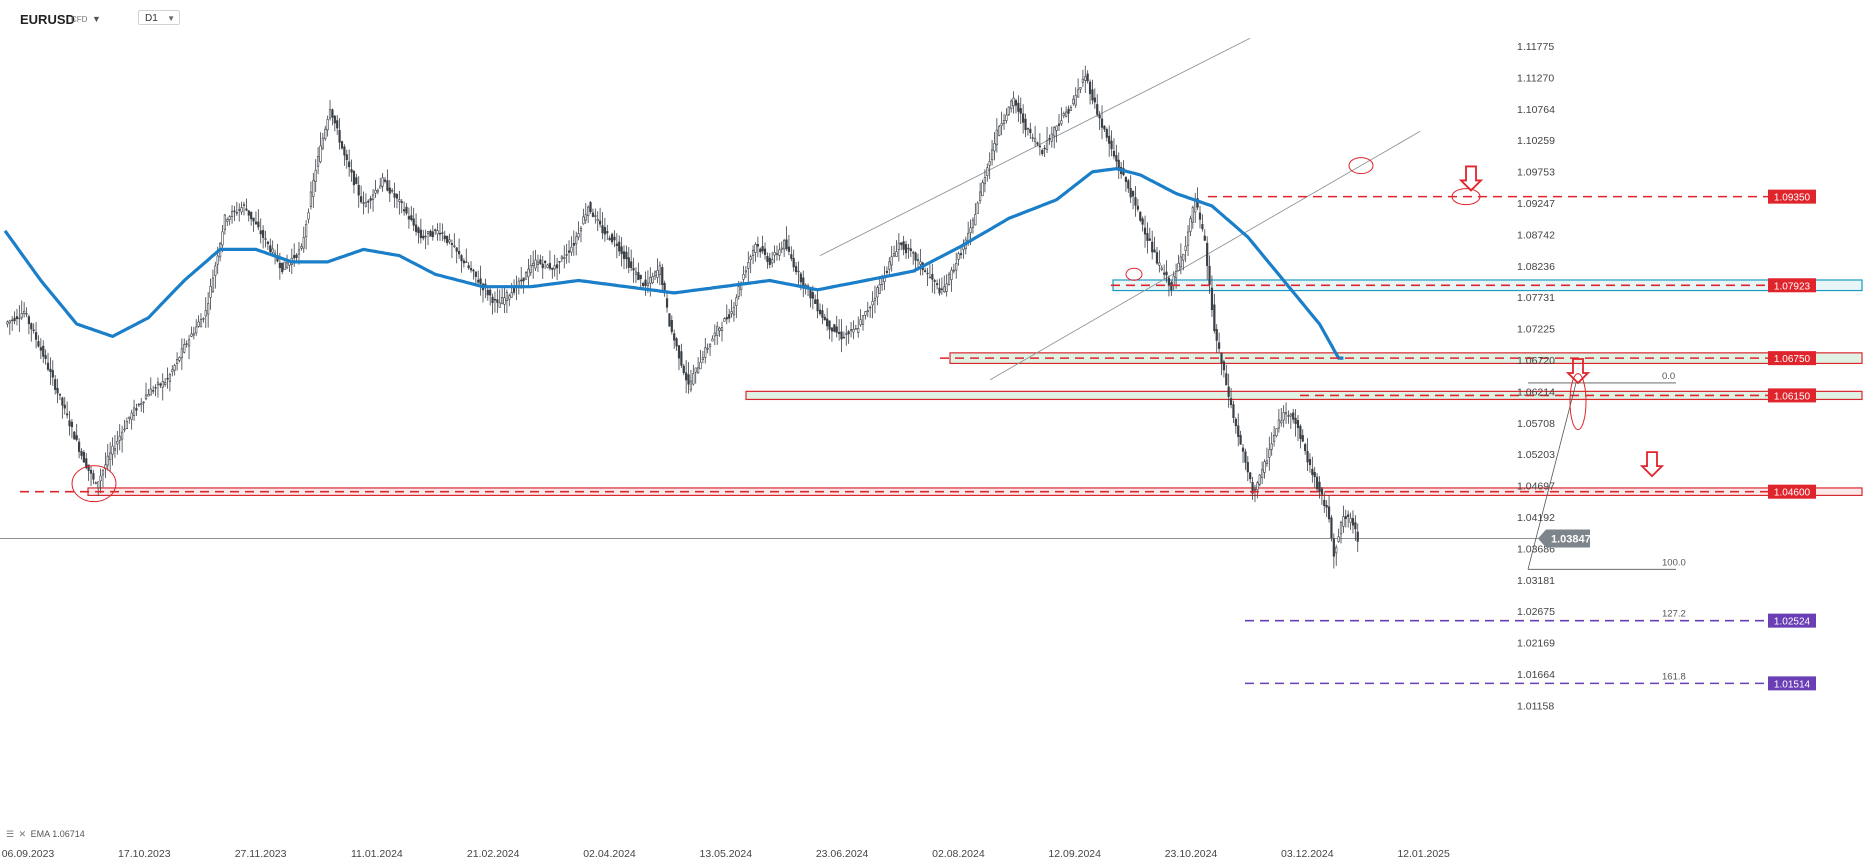 The image size is (1866, 865). Describe the element at coordinates (1792, 198) in the screenshot. I see `price-level-label: 1.09350` at that location.